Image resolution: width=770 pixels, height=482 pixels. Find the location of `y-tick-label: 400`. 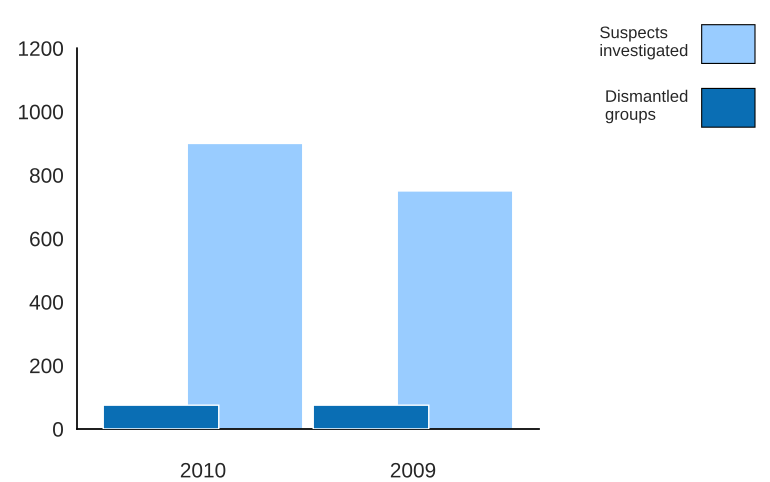

y-tick-label: 400 is located at coordinates (46, 302).